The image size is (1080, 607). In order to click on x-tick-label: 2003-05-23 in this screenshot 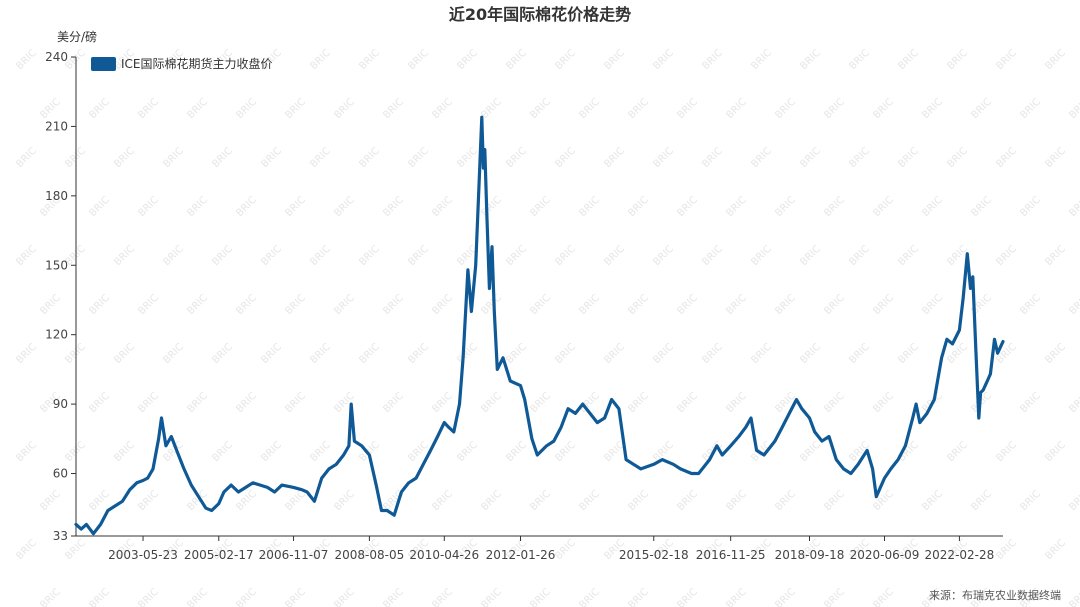, I will do `click(143, 555)`.